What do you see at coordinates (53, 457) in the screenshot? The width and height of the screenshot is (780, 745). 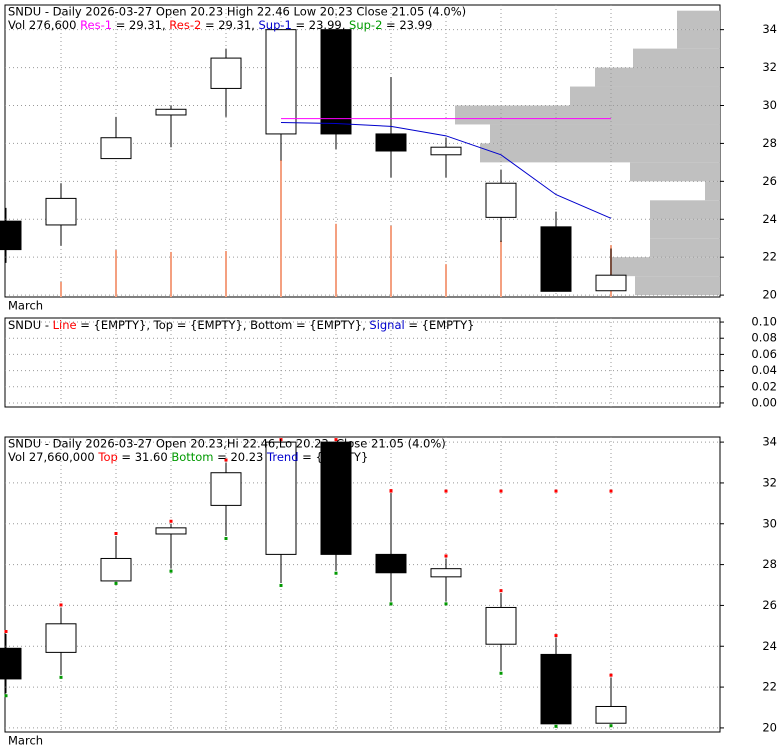 I see `legend-entry: Vol 27,660,000` at bounding box center [53, 457].